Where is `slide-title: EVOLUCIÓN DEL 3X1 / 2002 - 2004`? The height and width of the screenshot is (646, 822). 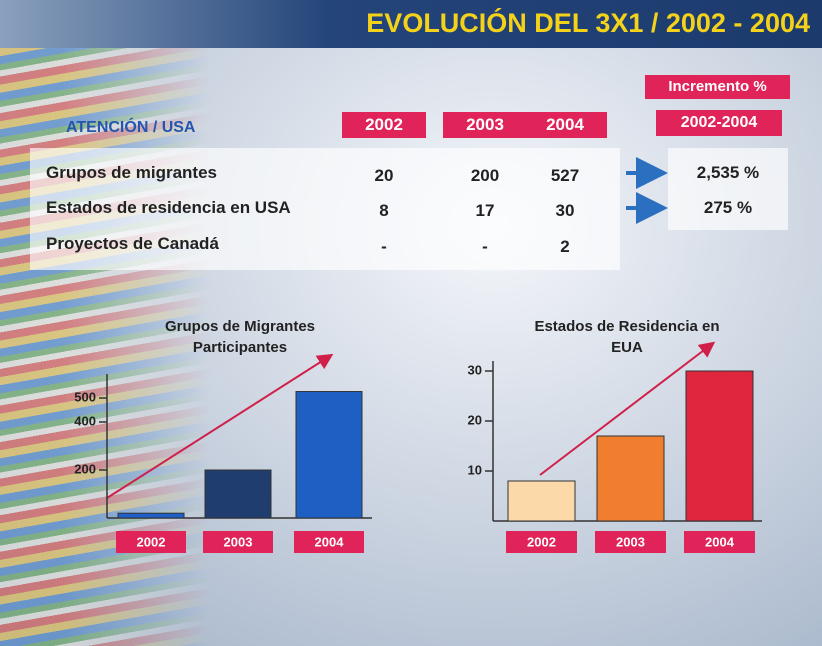
slide-title: EVOLUCIÓN DEL 3X1 / 2002 - 2004 is located at coordinates (588, 23).